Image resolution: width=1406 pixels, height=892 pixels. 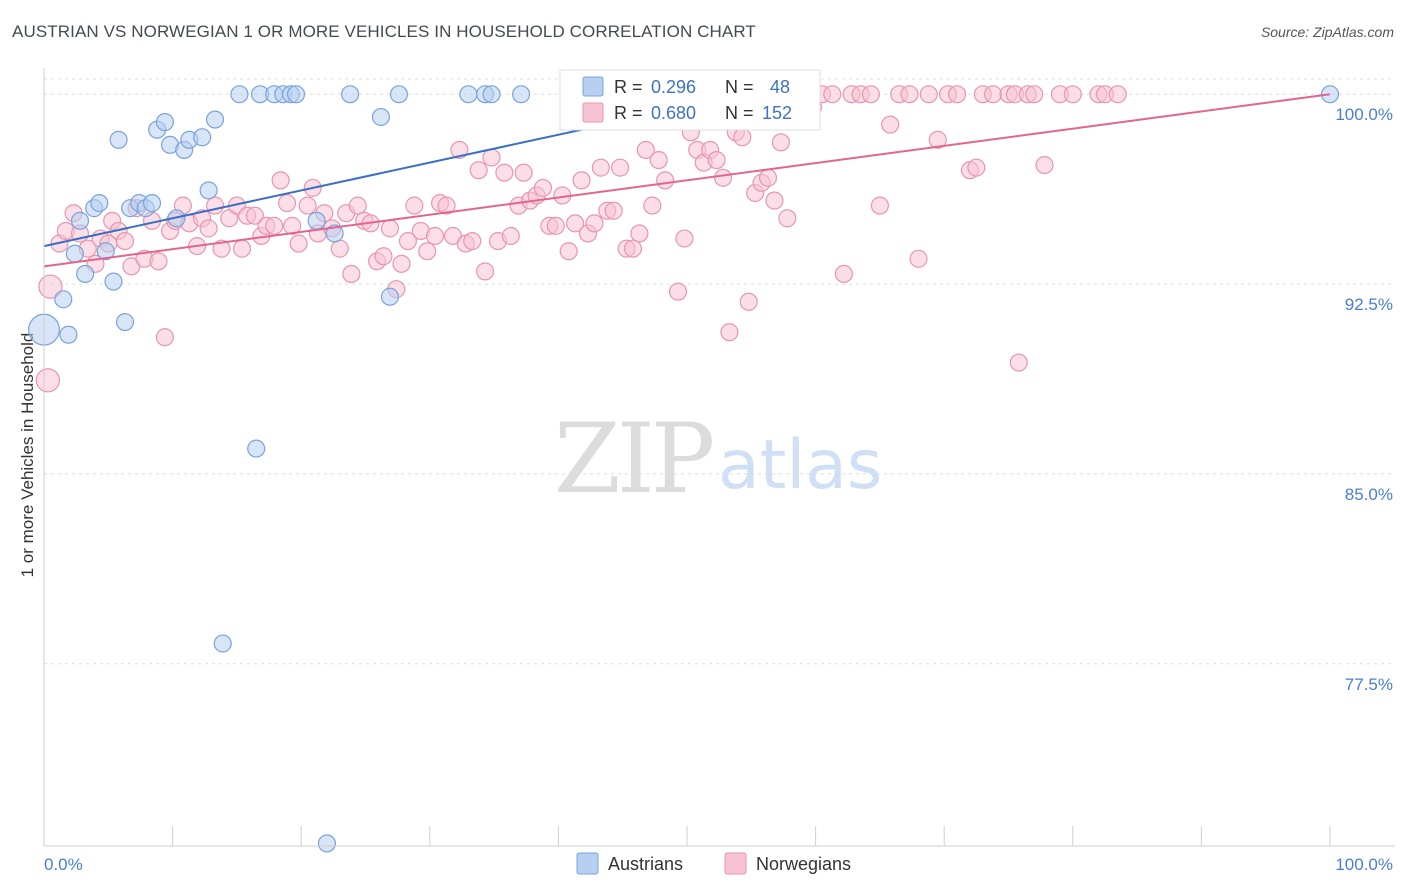 I want to click on legend-austrians-swatch, so click(x=587, y=863).